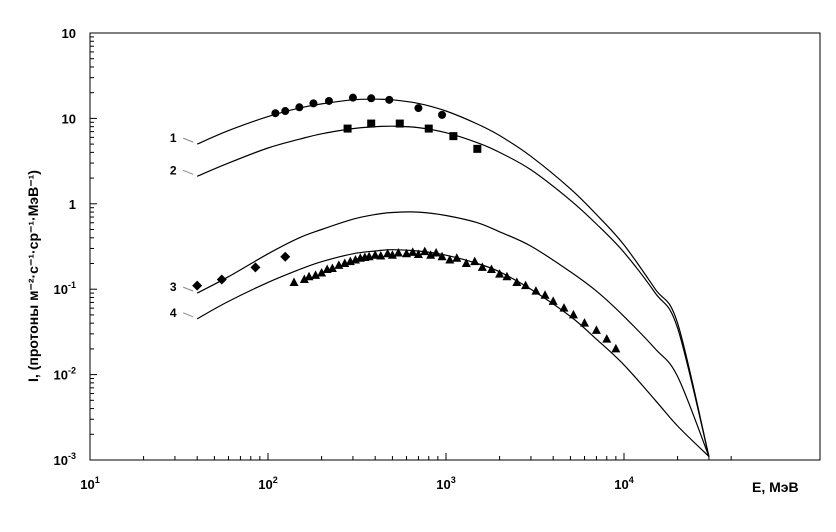 This screenshot has height=532, width=836. What do you see at coordinates (623, 483) in the screenshot?
I see `x-tick-label: 10⁴` at bounding box center [623, 483].